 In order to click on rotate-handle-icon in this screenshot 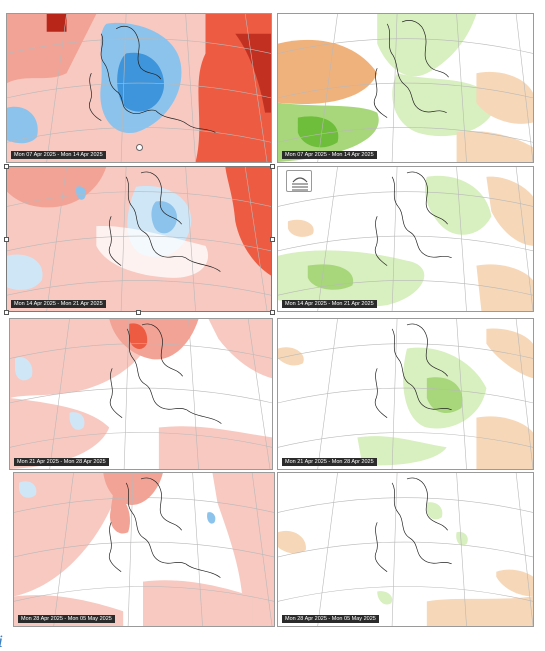, I will do `click(139, 147)`.